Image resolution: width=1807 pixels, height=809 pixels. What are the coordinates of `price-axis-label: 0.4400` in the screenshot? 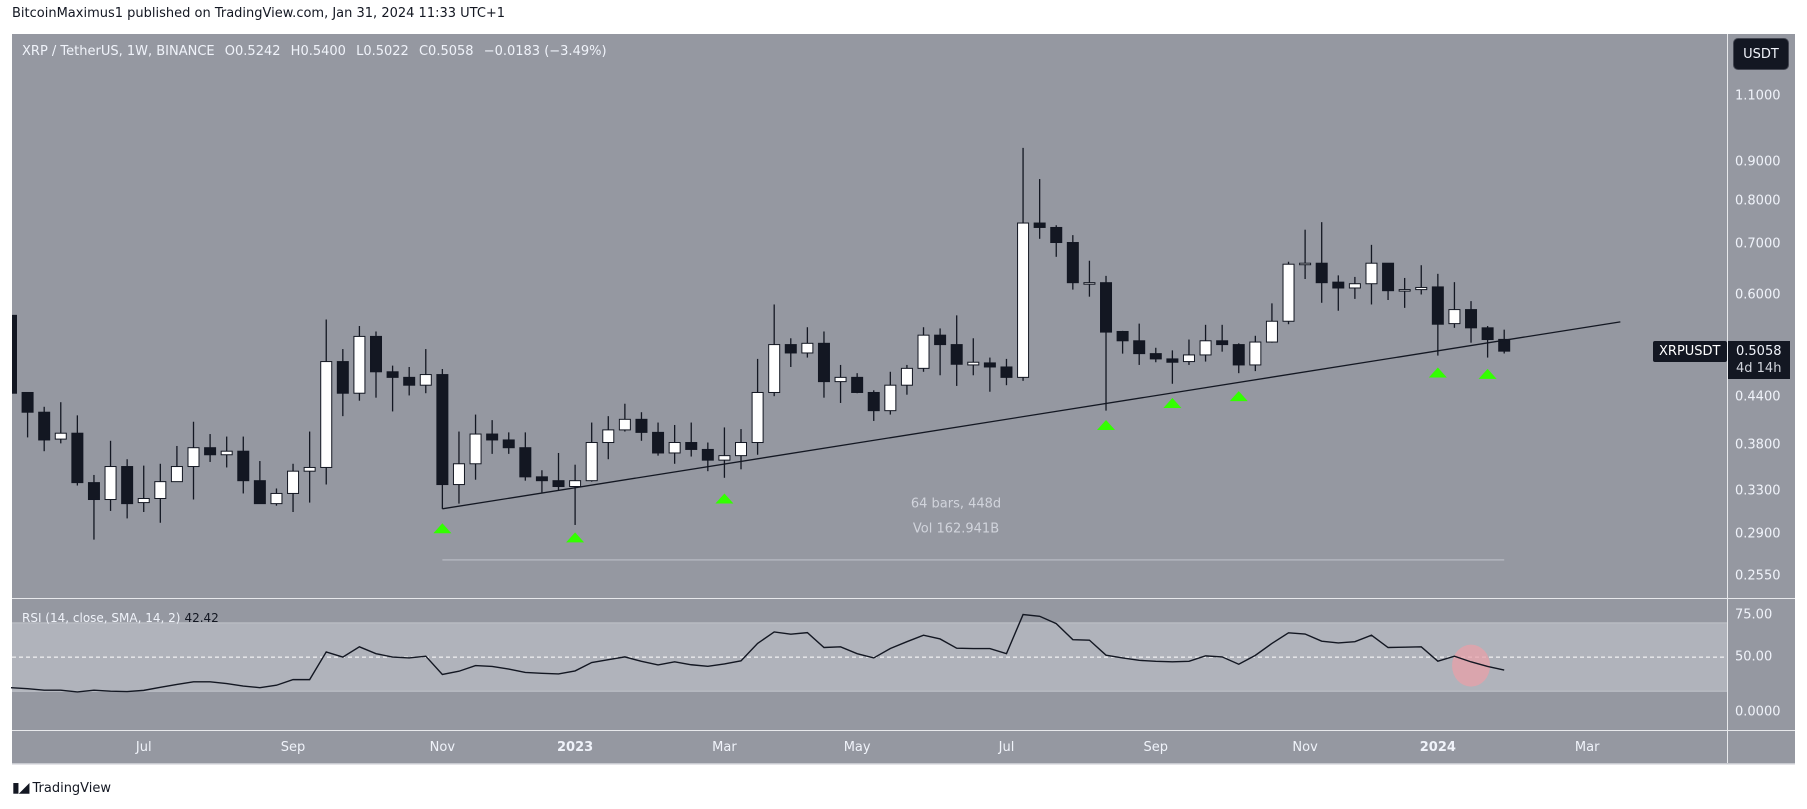 It's located at (1758, 397).